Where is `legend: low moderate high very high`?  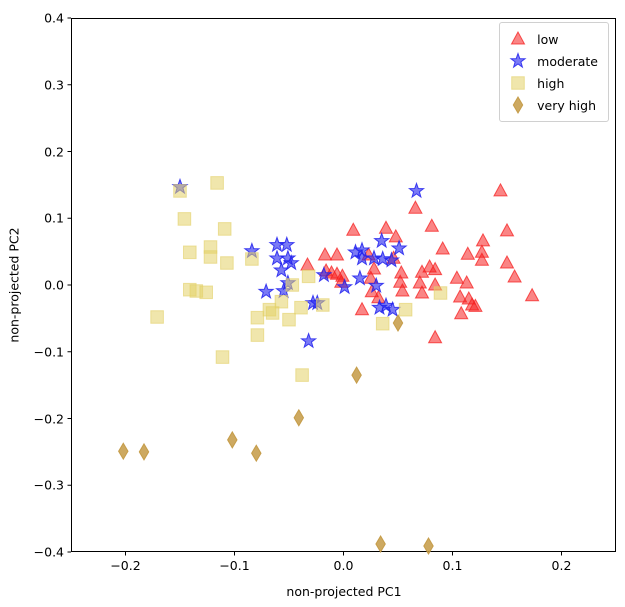
legend: low moderate high very high is located at coordinates (554, 72).